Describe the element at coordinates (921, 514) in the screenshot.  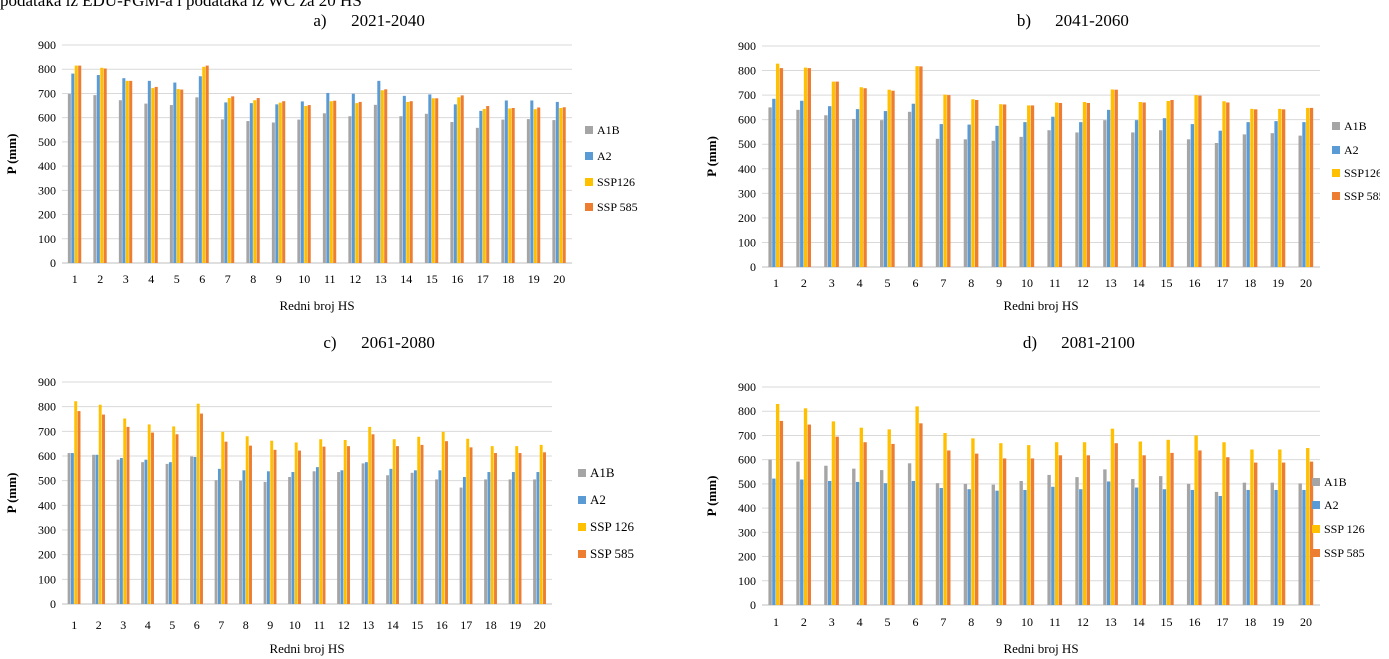
I see `bar-ssp585-hs6` at that location.